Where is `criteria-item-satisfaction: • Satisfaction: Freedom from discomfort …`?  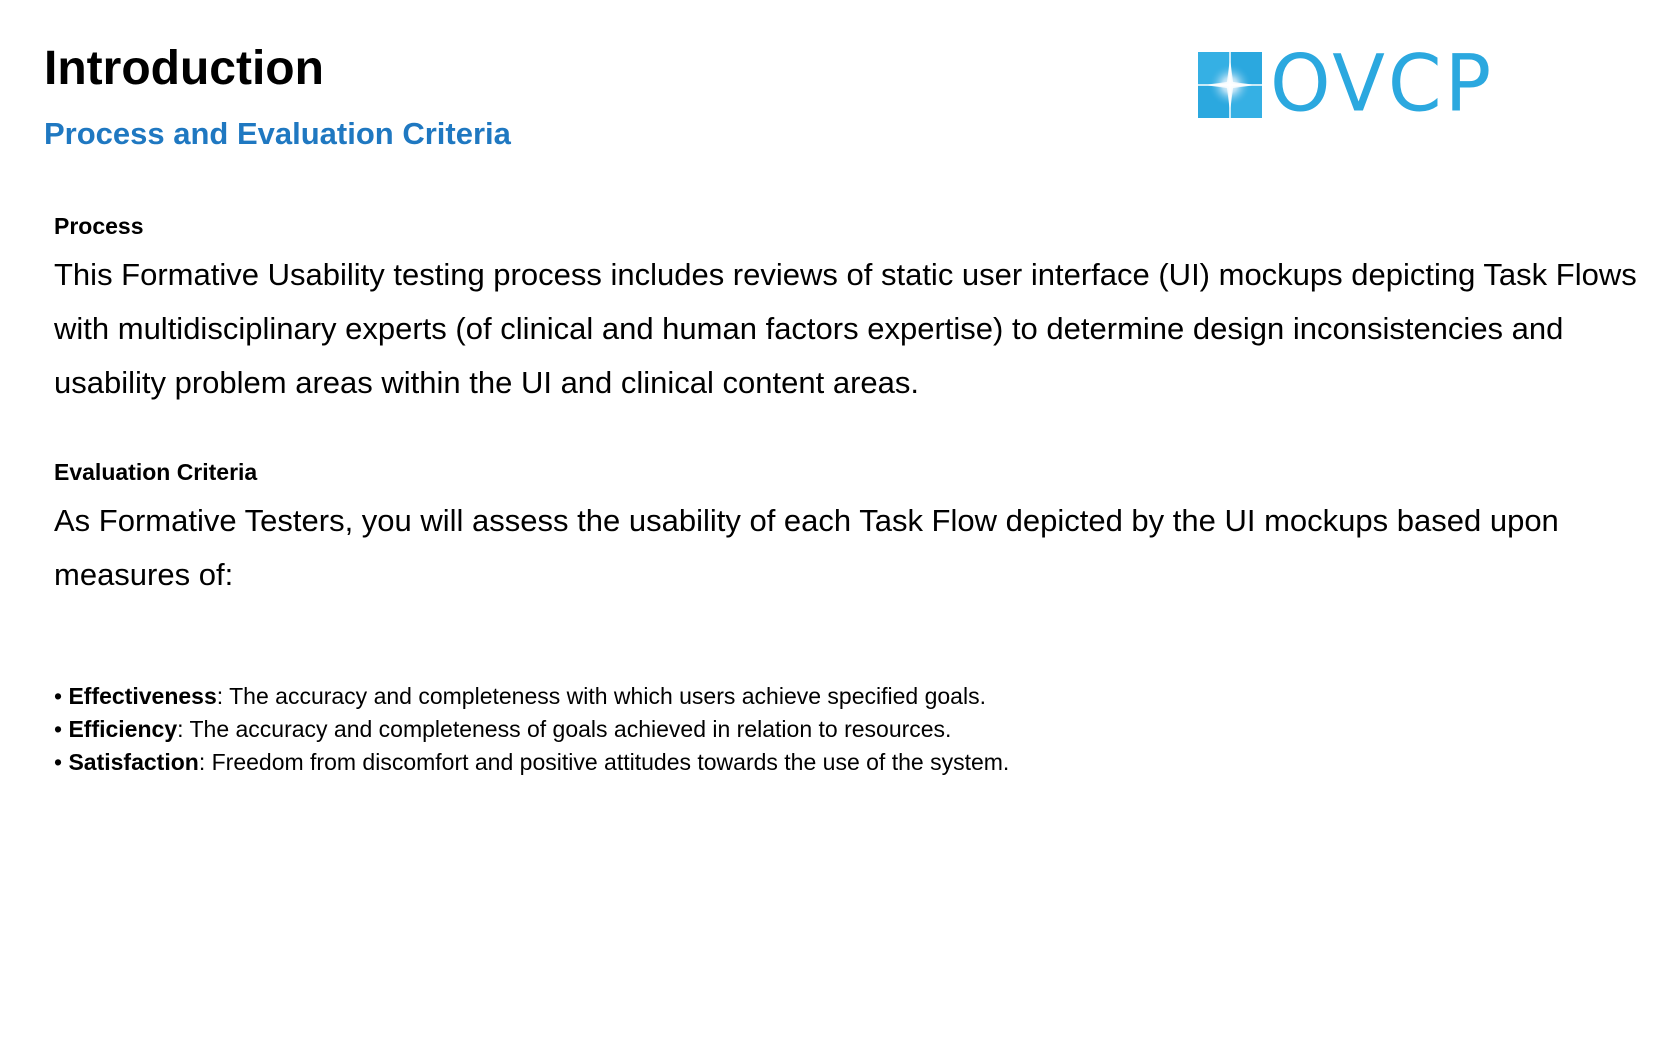 criteria-item-satisfaction: • Satisfaction: Freedom from discomfort … is located at coordinates (849, 762).